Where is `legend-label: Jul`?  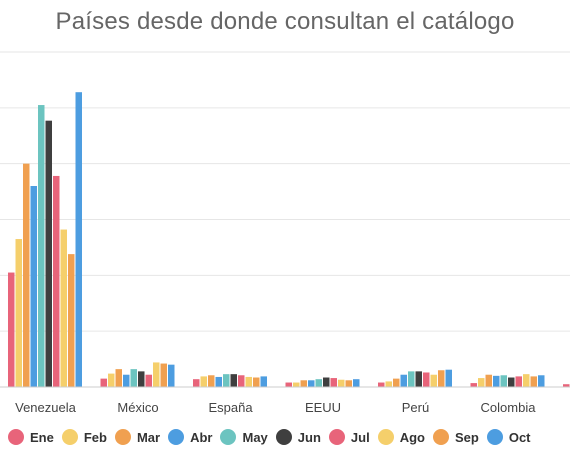
legend-label: Jul is located at coordinates (360, 437).